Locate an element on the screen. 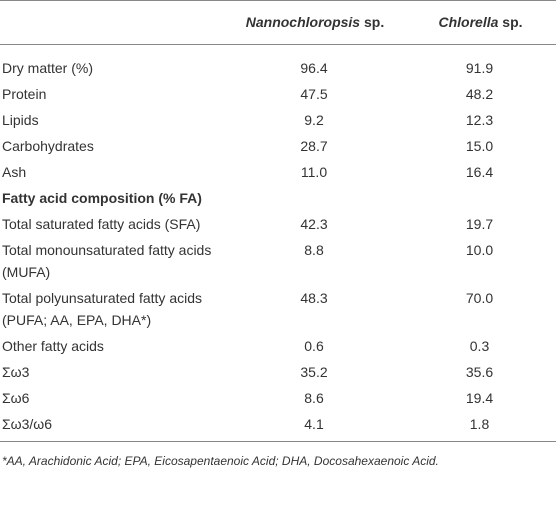  row-label: Other fatty acids is located at coordinates (53, 346).